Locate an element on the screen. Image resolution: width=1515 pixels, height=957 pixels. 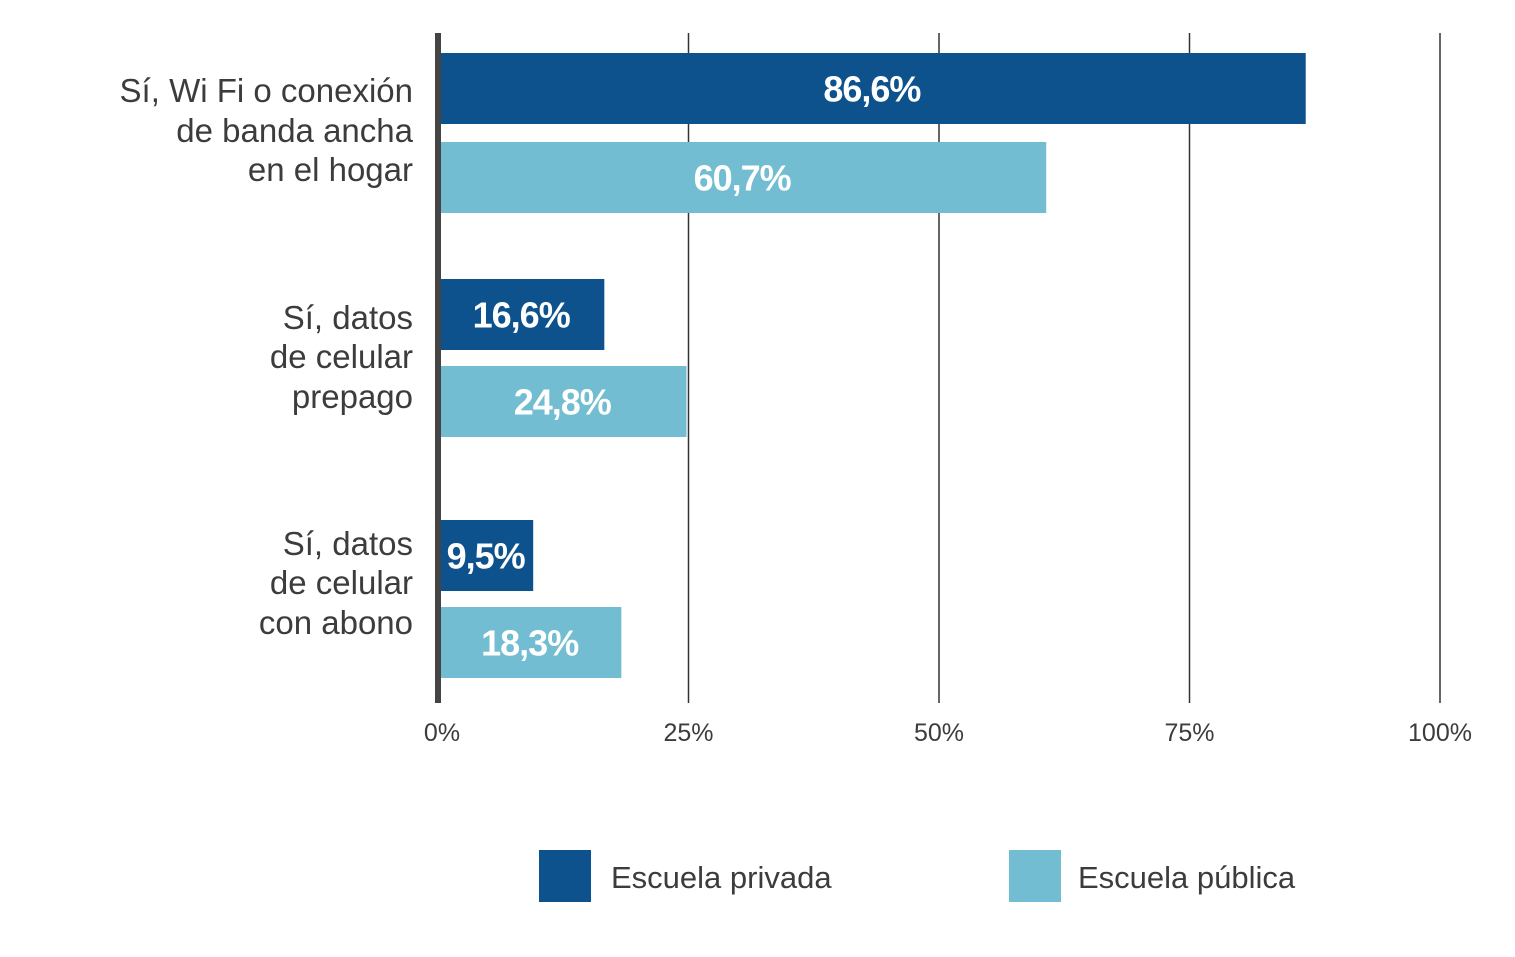
data-label: 24,8% is located at coordinates (563, 402).